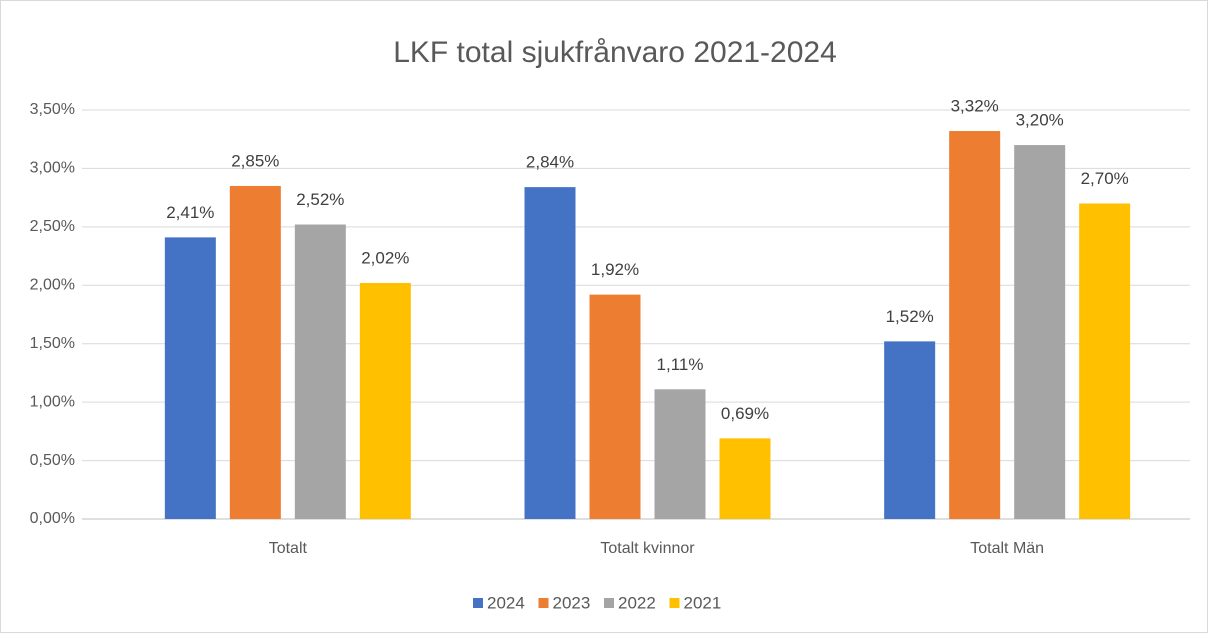  What do you see at coordinates (385, 257) in the screenshot?
I see `data-label: 2,02%` at bounding box center [385, 257].